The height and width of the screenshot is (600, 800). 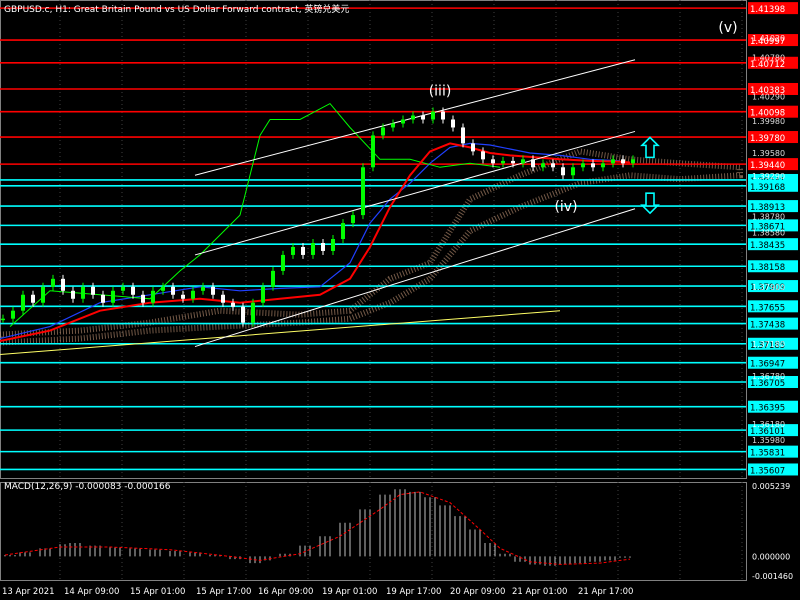 What do you see at coordinates (767, 308) in the screenshot?
I see `support-level-label: 1.37655` at bounding box center [767, 308].